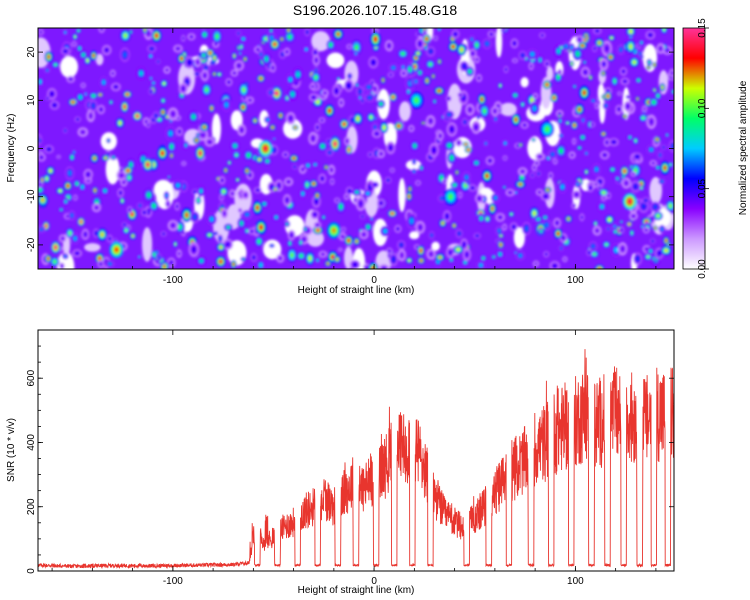 The width and height of the screenshot is (750, 600). Describe the element at coordinates (702, 108) in the screenshot. I see `colorbar-tick-label: 0.10` at that location.